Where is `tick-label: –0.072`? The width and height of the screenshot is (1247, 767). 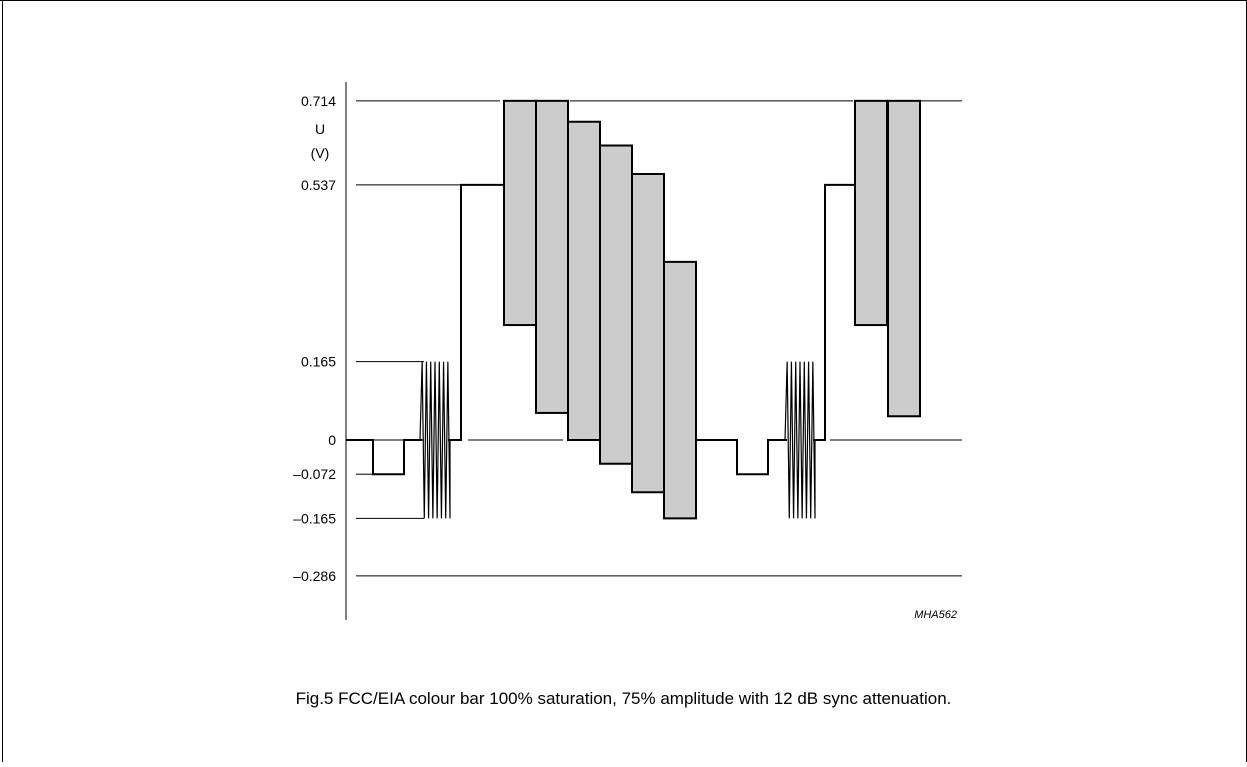 tick-label: –0.072 is located at coordinates (314, 474).